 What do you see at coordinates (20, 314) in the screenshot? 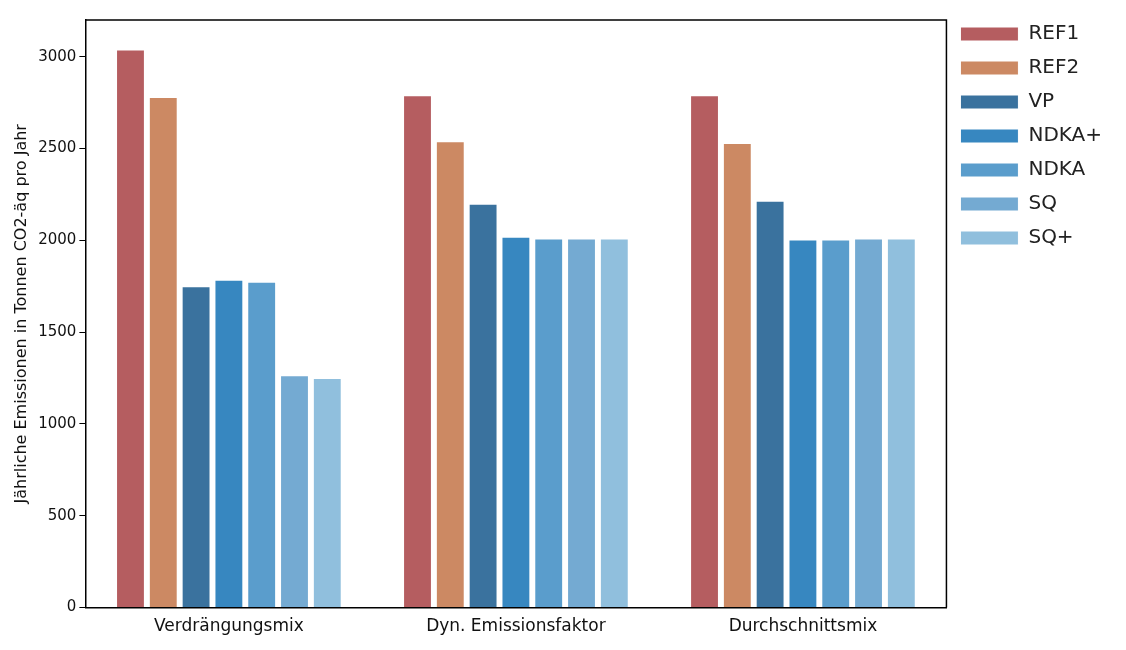
I see `y-axis-title: Jährliche Emissionen in Tonnen CO2-äq pro Jahr` at bounding box center [20, 314].